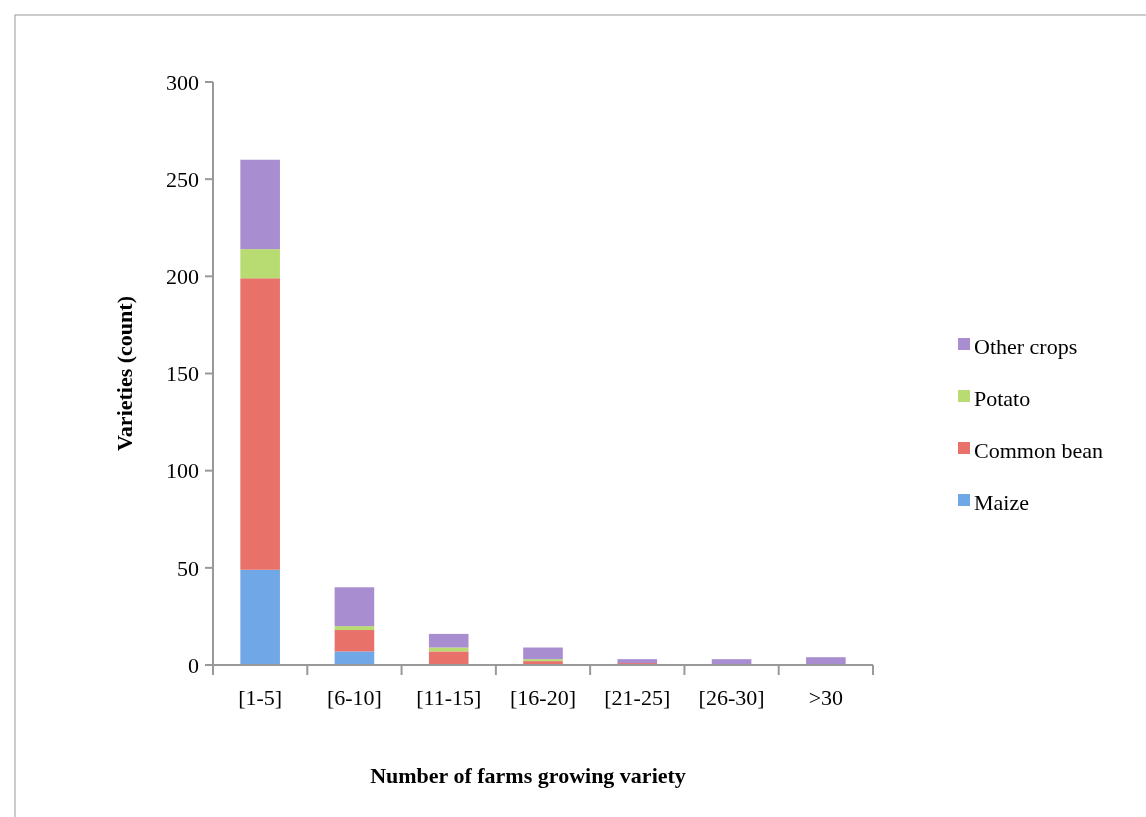 This screenshot has width=1146, height=817. What do you see at coordinates (1026, 346) in the screenshot?
I see `legend-label: Other crops` at bounding box center [1026, 346].